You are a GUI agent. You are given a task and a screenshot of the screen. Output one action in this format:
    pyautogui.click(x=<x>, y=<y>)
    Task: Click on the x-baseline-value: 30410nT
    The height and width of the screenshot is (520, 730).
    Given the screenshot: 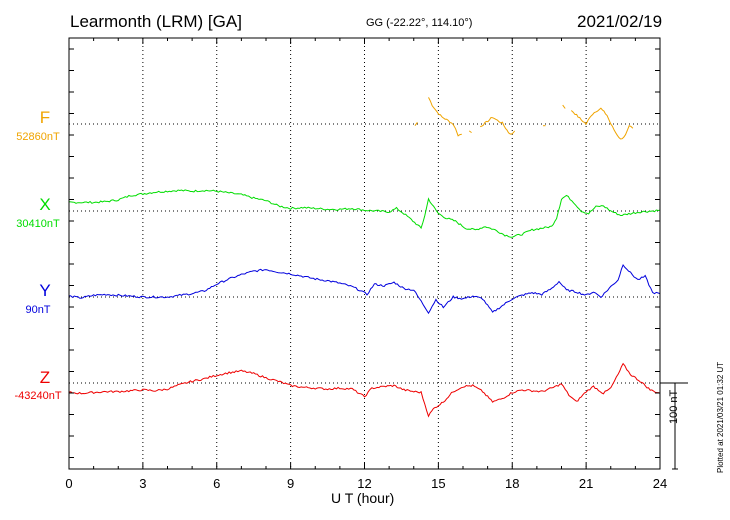 What is the action you would take?
    pyautogui.click(x=38, y=224)
    